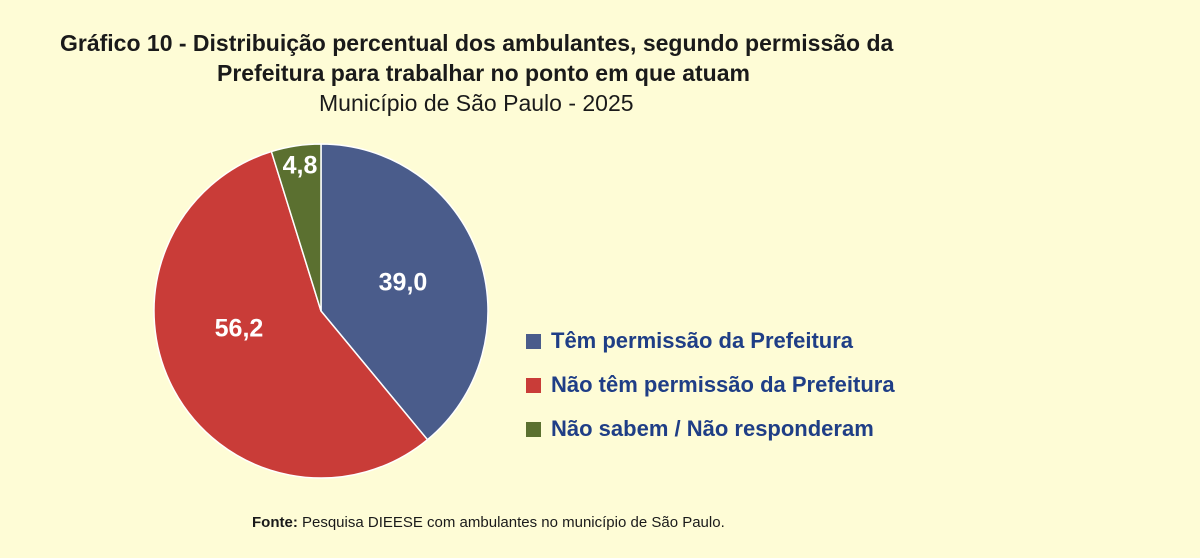  I want to click on source-label: Fonte:, so click(275, 522).